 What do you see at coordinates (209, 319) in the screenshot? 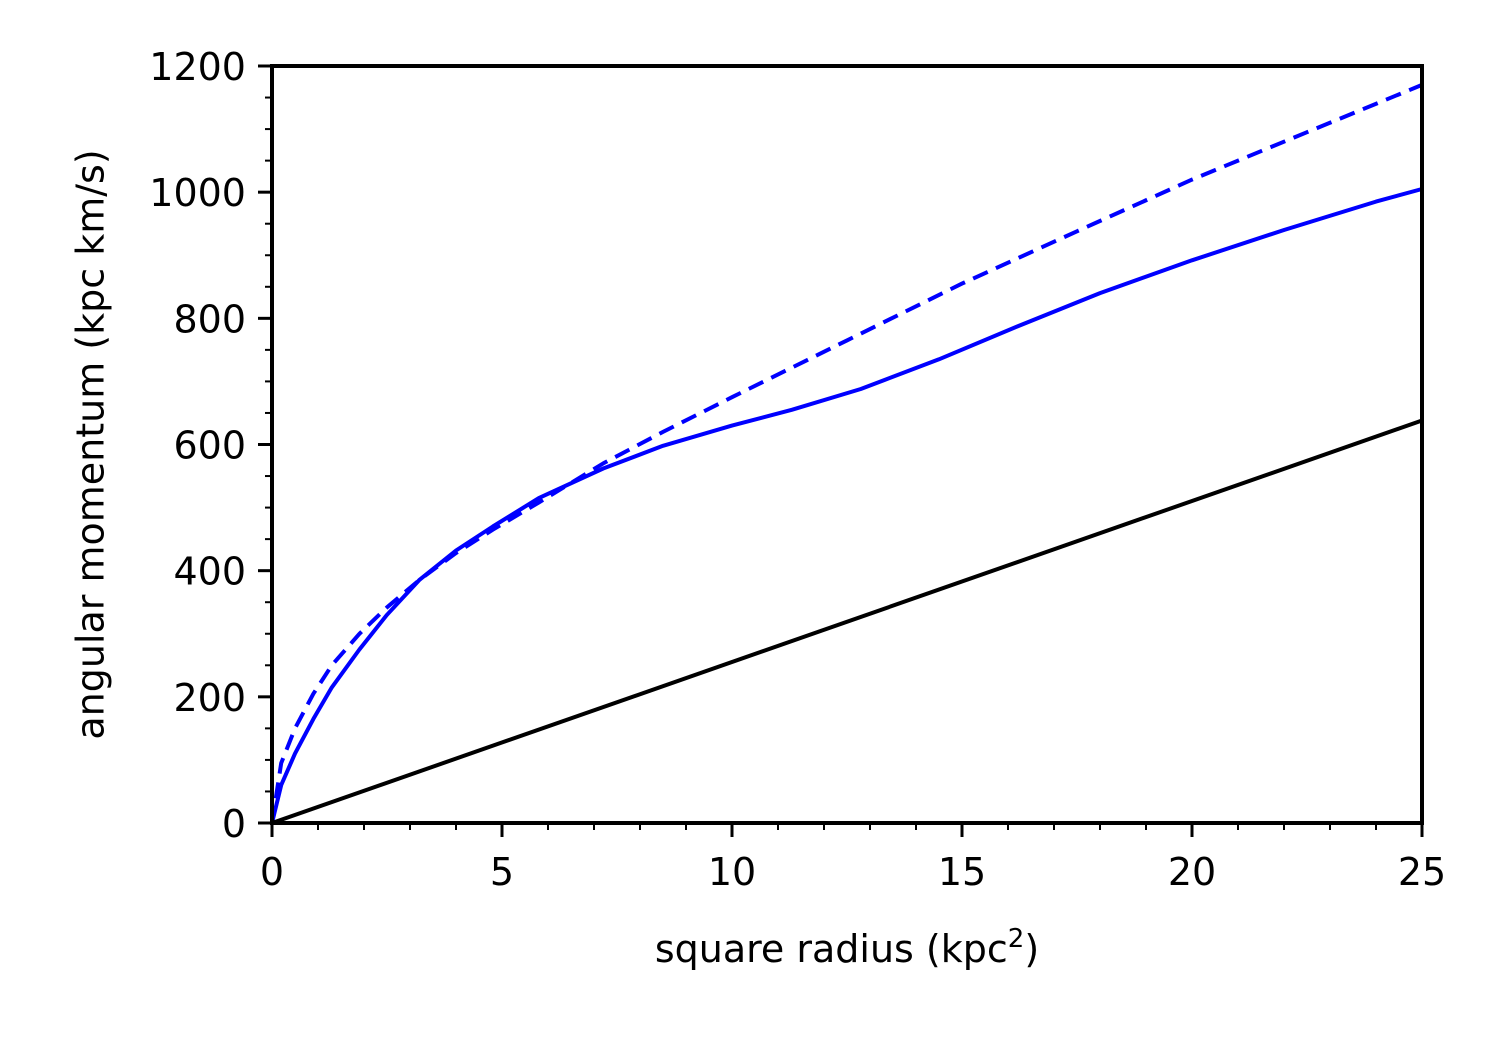
I see `y-tick-label: 800` at bounding box center [209, 319].